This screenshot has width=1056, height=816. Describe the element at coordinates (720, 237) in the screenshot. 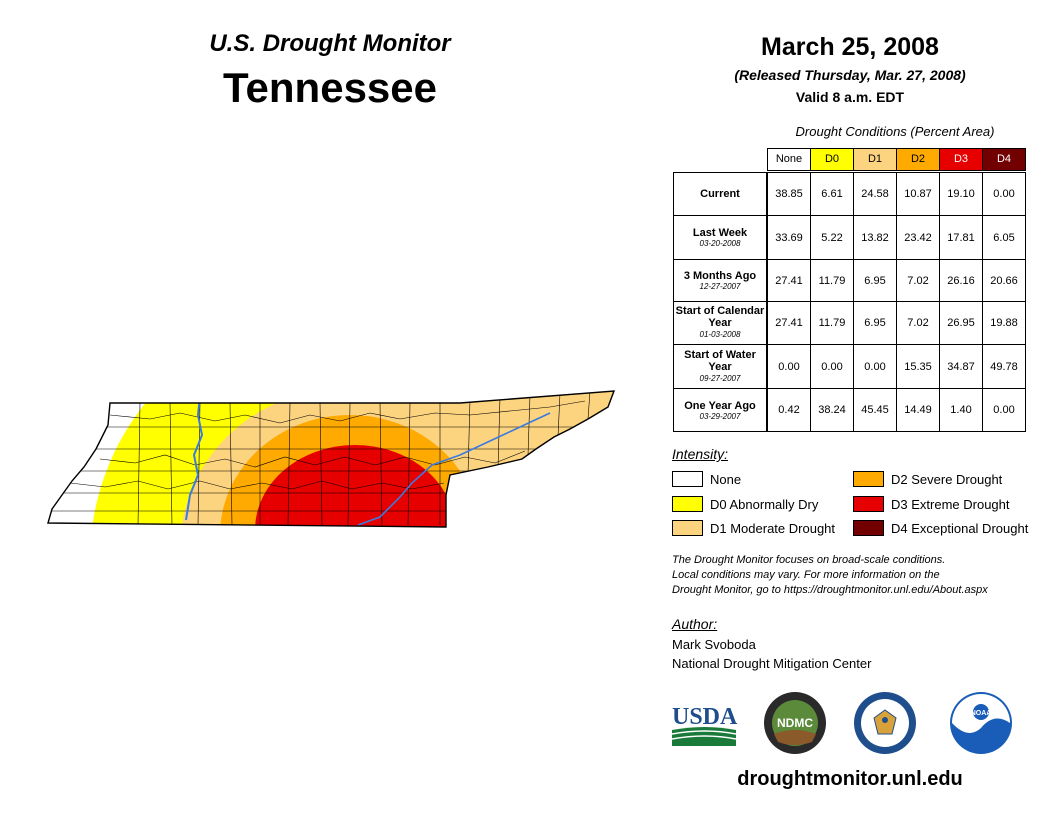

I see `row-label-last-week: Last Week 03-20-2008` at that location.